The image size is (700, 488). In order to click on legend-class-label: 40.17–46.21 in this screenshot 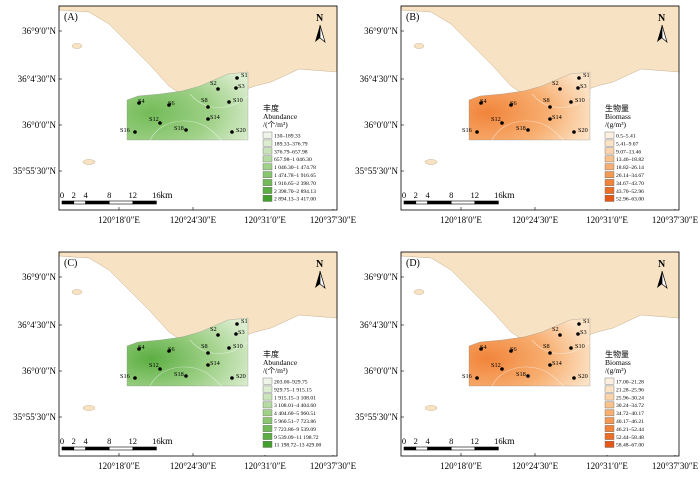, I will do `click(630, 422)`.